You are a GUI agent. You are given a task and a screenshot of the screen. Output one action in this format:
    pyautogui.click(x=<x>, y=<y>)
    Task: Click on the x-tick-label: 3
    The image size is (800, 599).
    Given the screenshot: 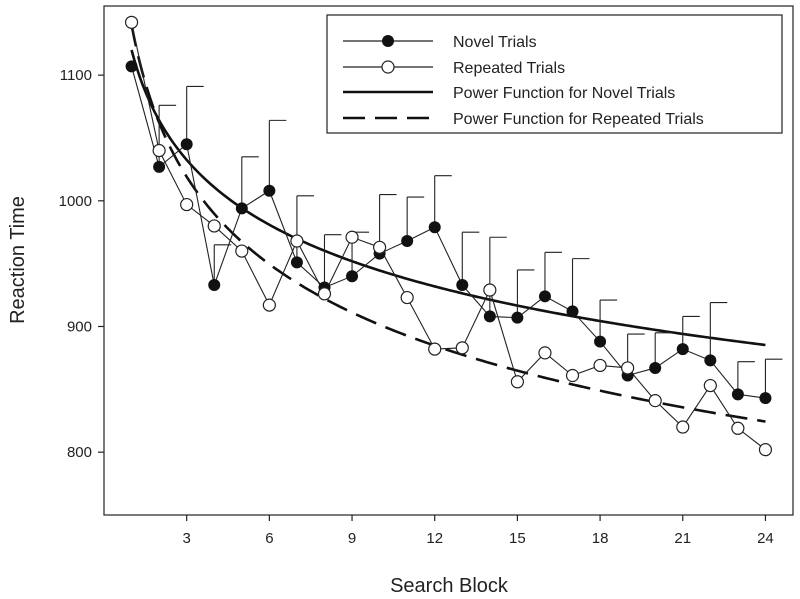 What is the action you would take?
    pyautogui.click(x=187, y=538)
    